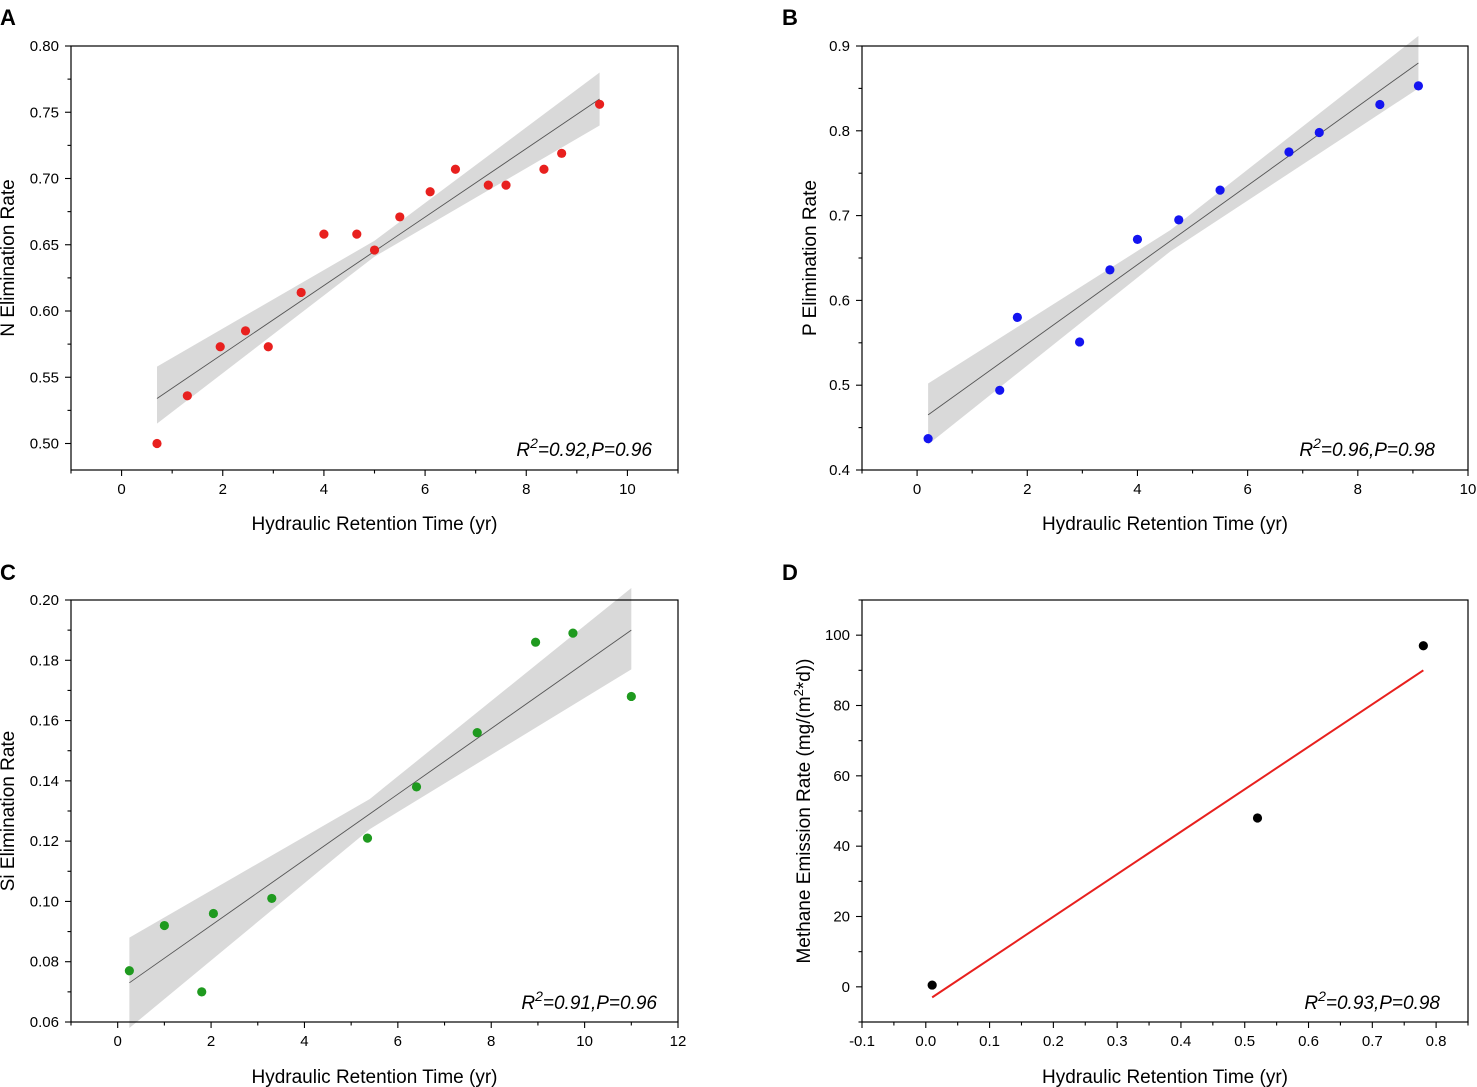 Image resolution: width=1477 pixels, height=1087 pixels. I want to click on y-tick-label: 0.65, so click(44, 245).